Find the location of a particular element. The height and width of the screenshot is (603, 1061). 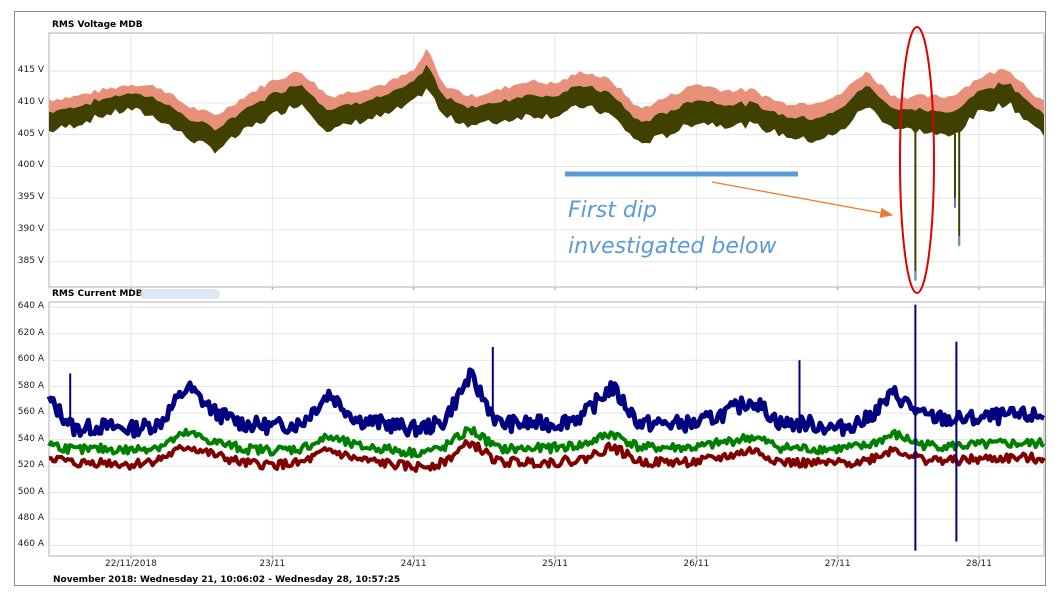

voltage-lower-band is located at coordinates (546, 109).